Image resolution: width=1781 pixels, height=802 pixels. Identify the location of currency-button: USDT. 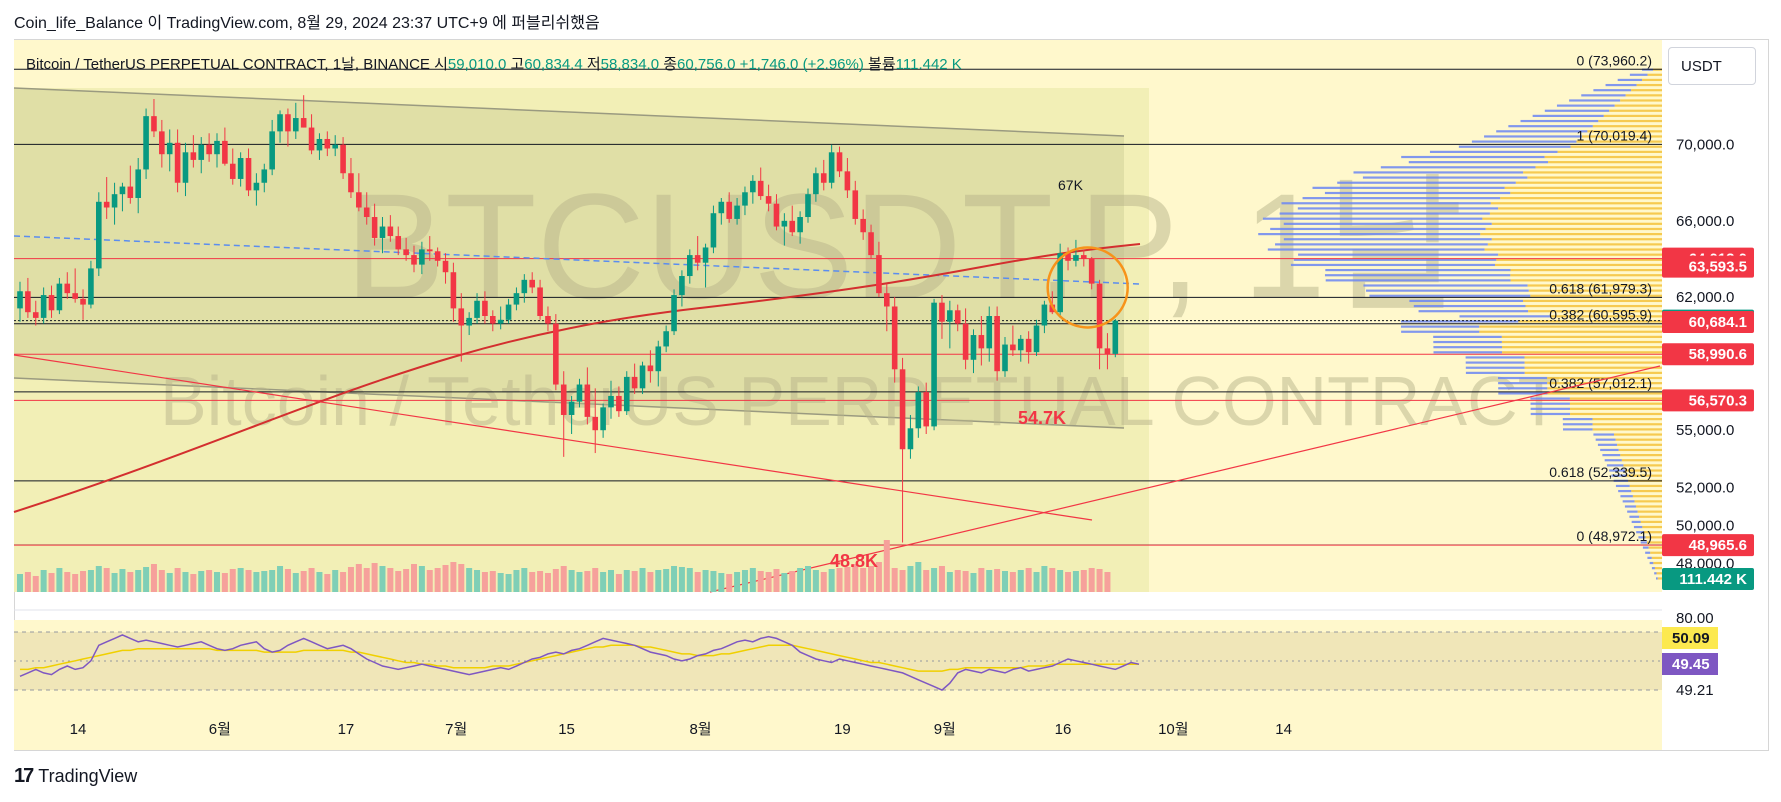
(1712, 66).